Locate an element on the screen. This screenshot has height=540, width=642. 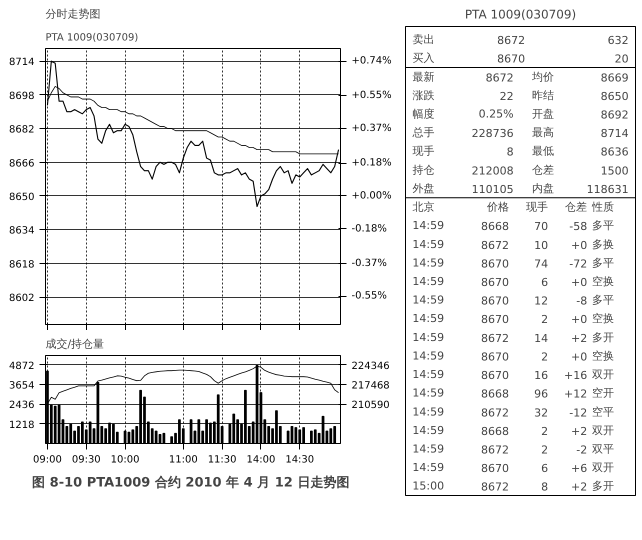
x-tick-label: 11:00 is located at coordinates (183, 460).